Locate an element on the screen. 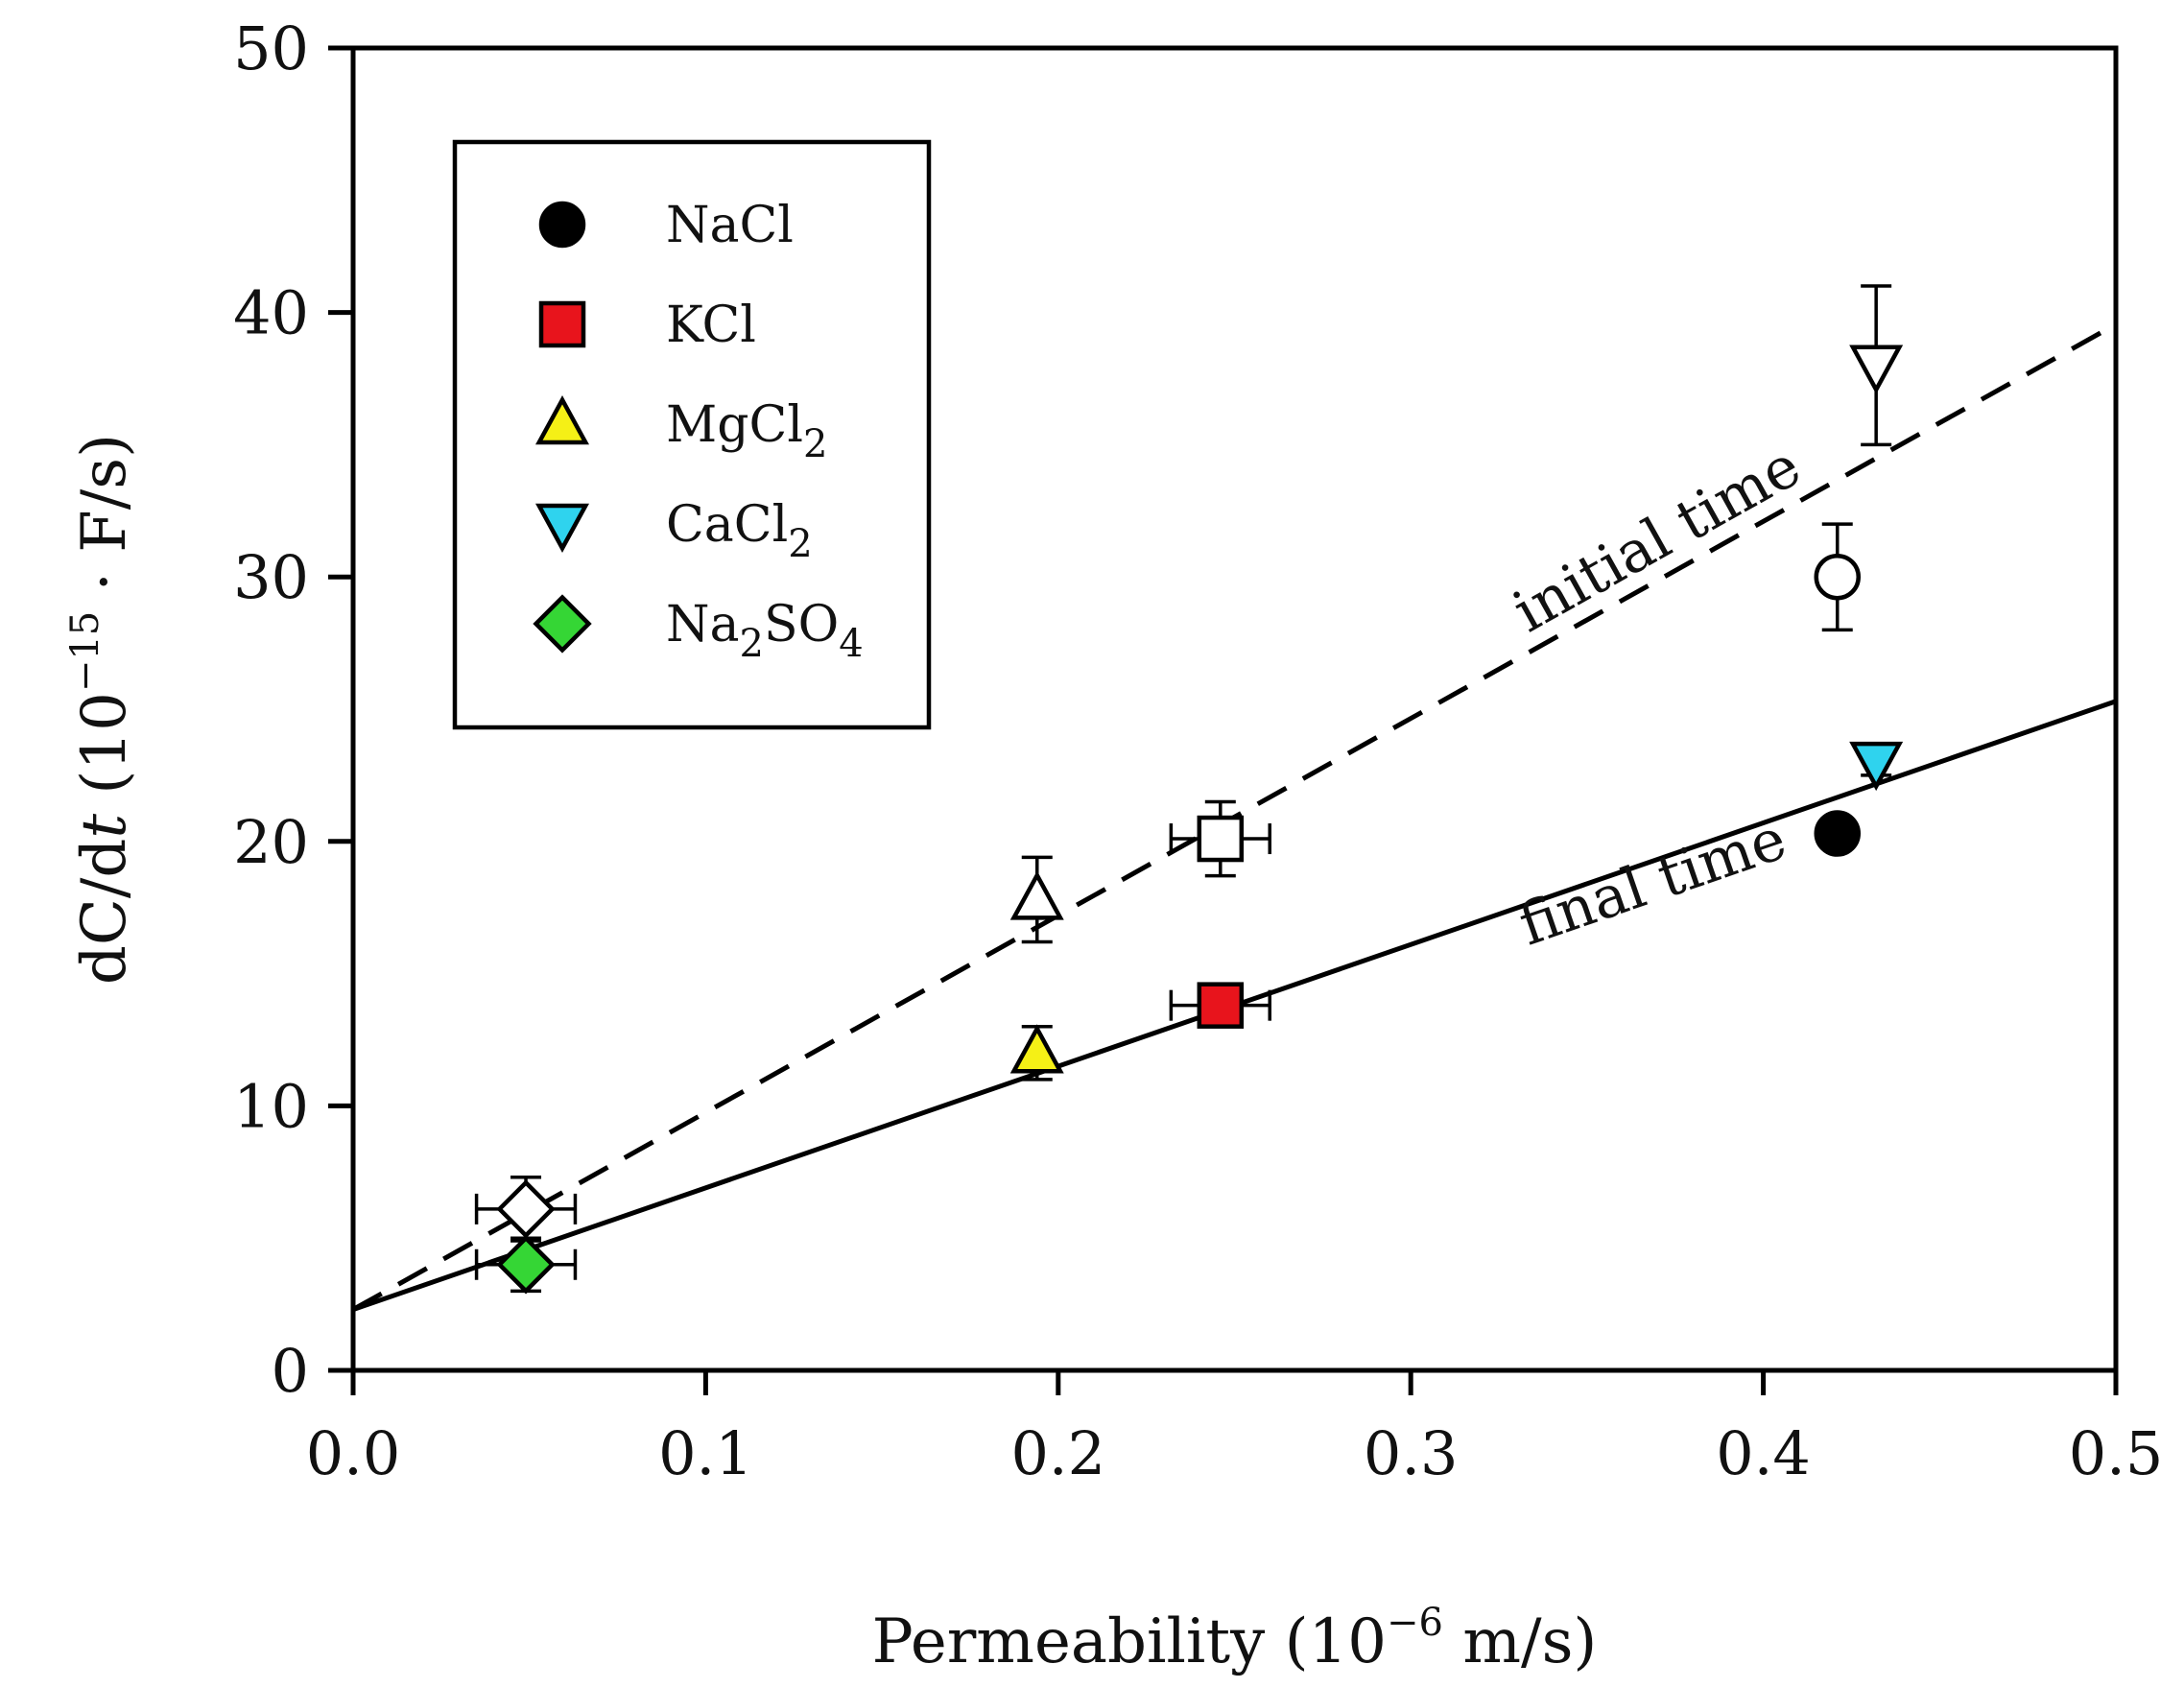 The image size is (2184, 1688). legend-label-base: CaCl is located at coordinates (727, 525).